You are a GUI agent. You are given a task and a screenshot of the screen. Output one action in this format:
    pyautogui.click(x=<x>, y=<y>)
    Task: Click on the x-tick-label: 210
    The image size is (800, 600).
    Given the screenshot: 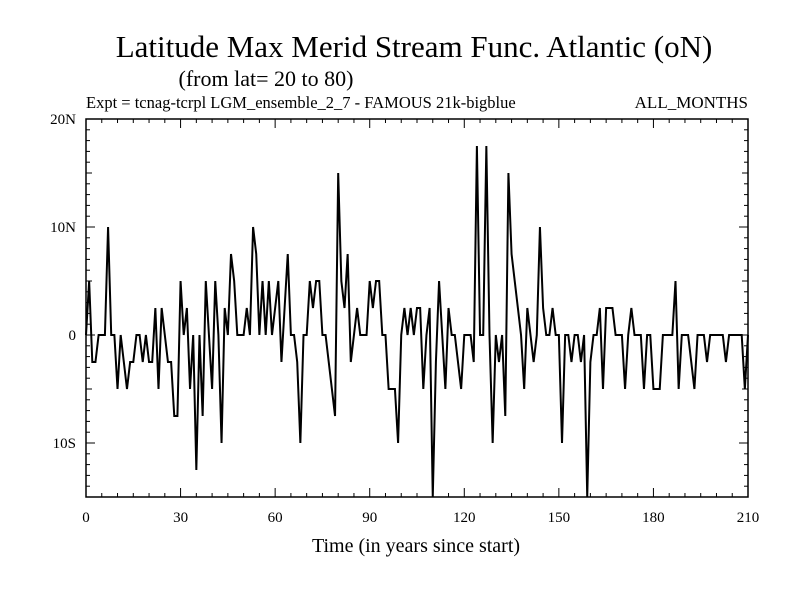 What is the action you would take?
    pyautogui.click(x=748, y=518)
    